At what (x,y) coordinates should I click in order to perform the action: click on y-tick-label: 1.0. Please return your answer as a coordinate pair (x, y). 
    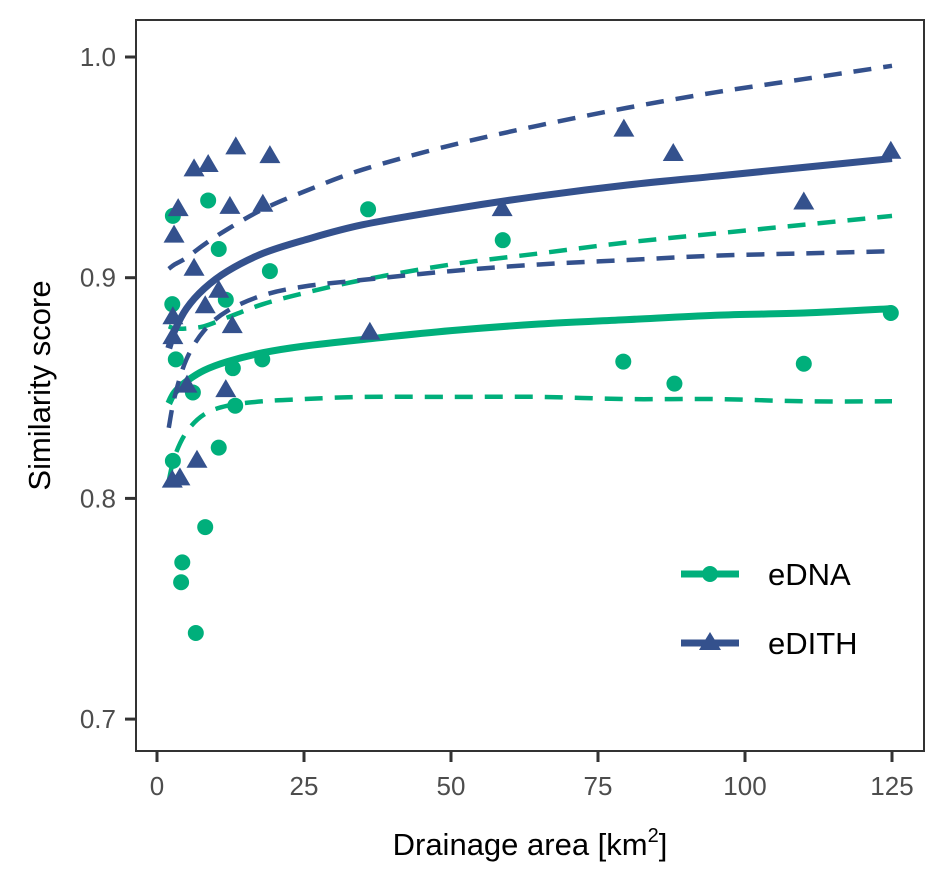
    Looking at the image, I should click on (98, 57).